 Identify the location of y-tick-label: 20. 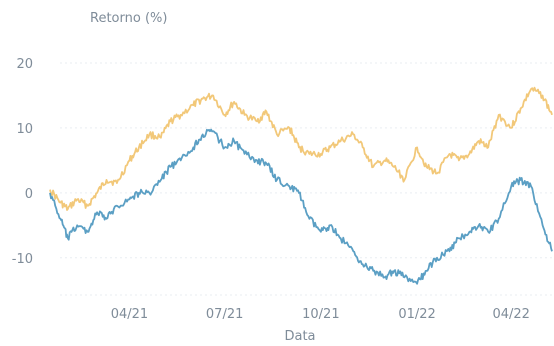
(24, 64).